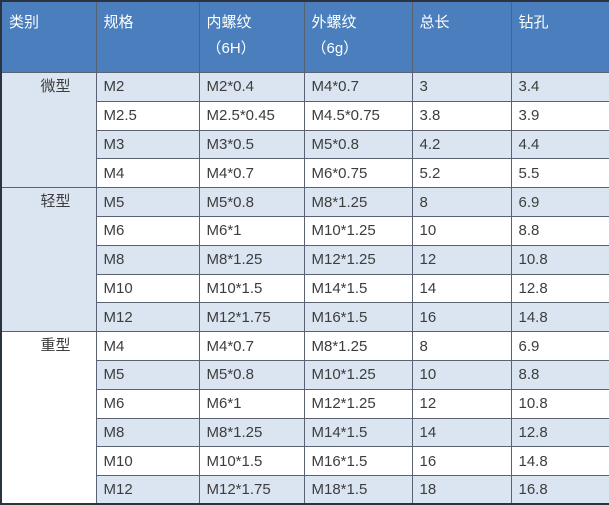 The height and width of the screenshot is (505, 609). What do you see at coordinates (147, 115) in the screenshot?
I see `table-cell: M2.5` at bounding box center [147, 115].